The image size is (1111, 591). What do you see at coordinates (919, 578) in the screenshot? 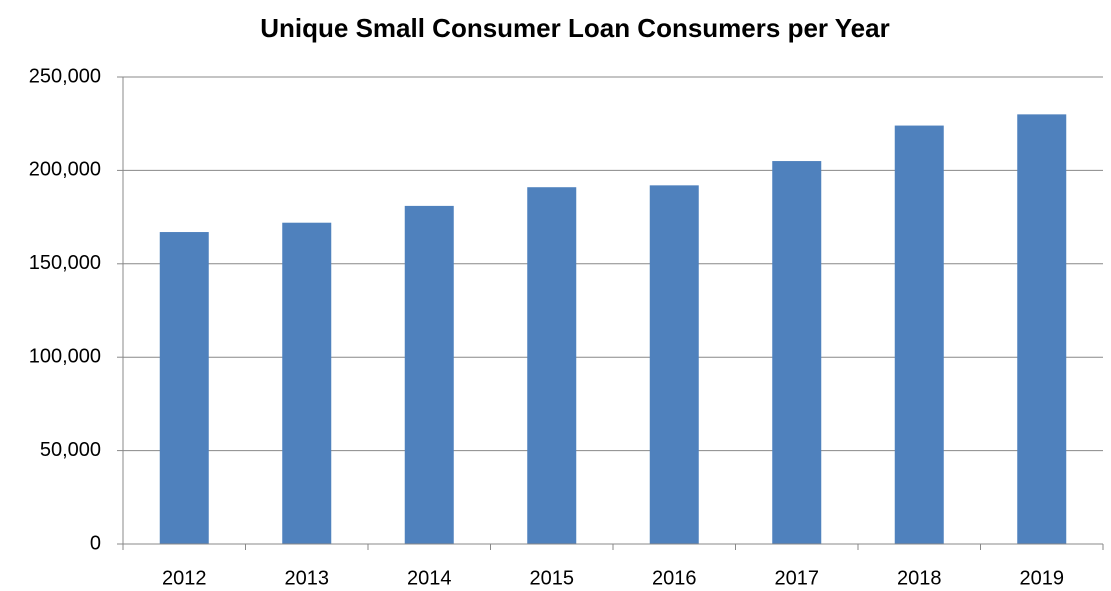
I see `x-tick-label: 2018` at bounding box center [919, 578].